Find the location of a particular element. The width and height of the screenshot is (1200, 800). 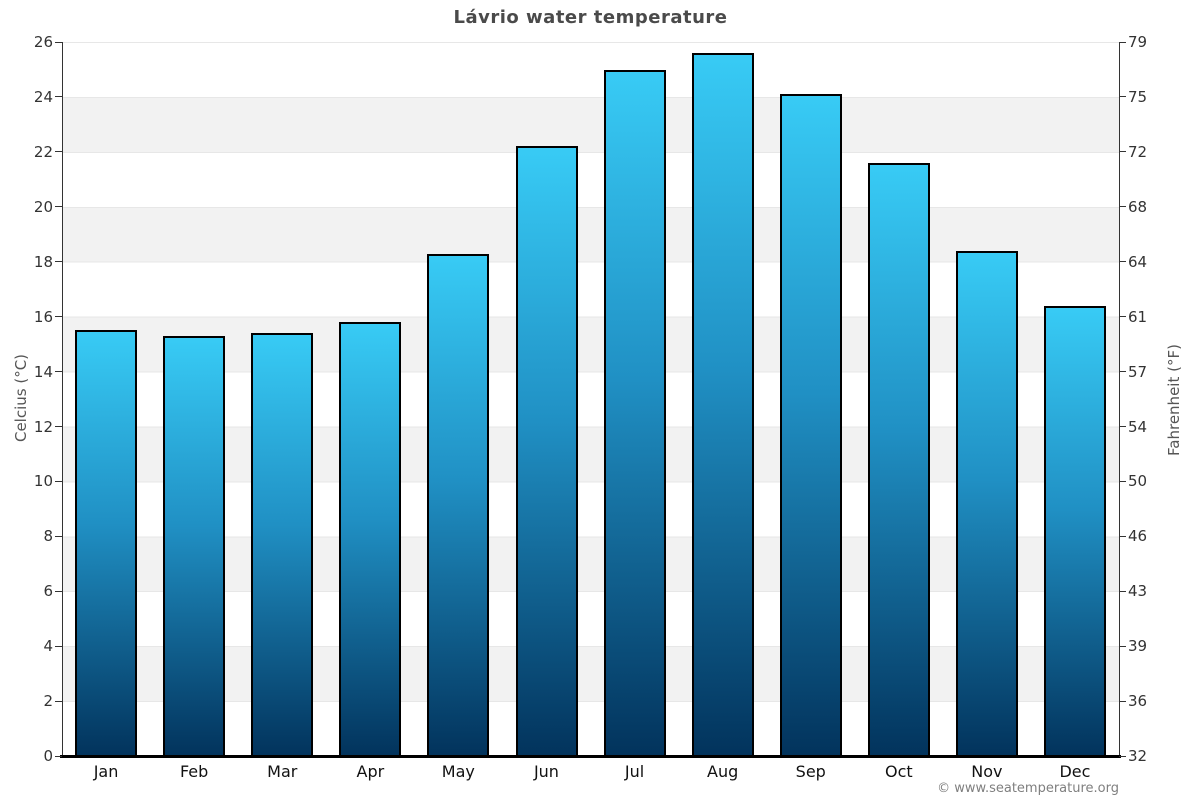

bar-dec is located at coordinates (1075, 530).